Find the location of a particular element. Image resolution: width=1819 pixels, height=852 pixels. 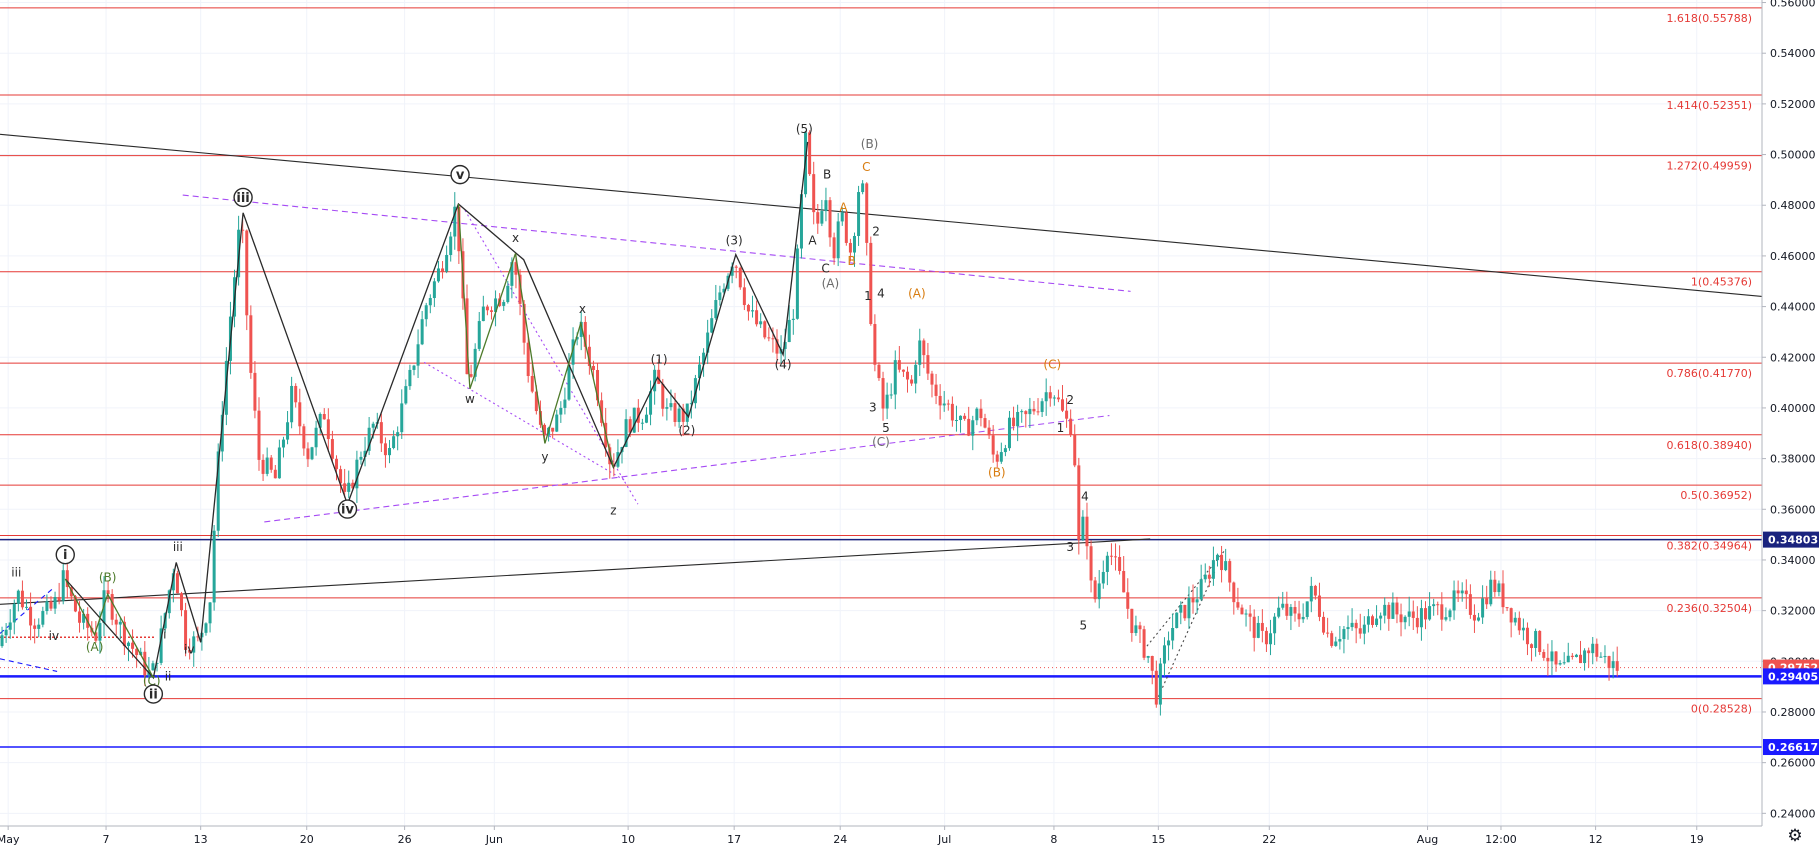

price-tick-label: 0.36000 is located at coordinates (1793, 509).